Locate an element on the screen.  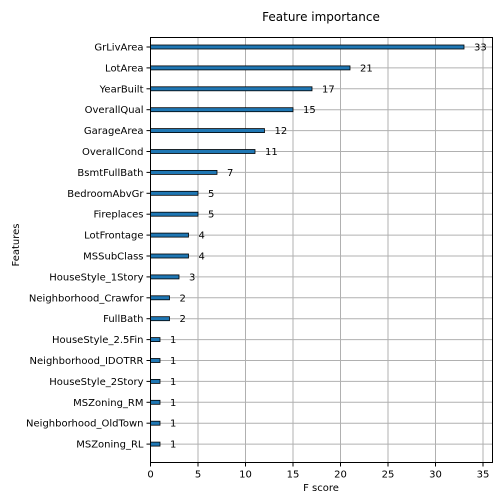
y-tick-label: MSZoning_RL is located at coordinates (110, 445).